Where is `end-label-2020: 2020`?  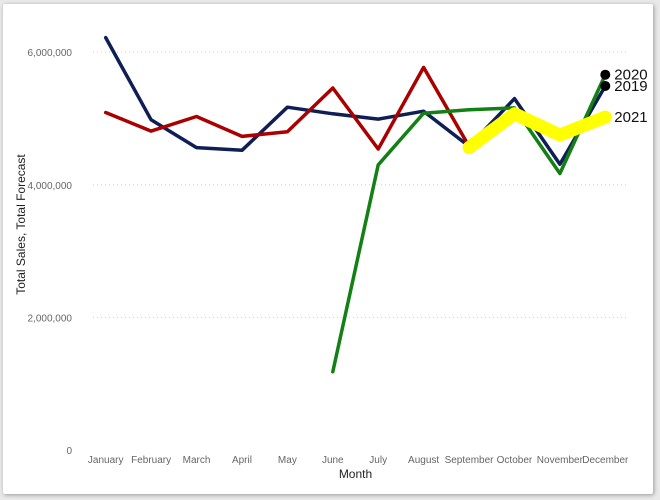
end-label-2020: 2020 is located at coordinates (630, 75).